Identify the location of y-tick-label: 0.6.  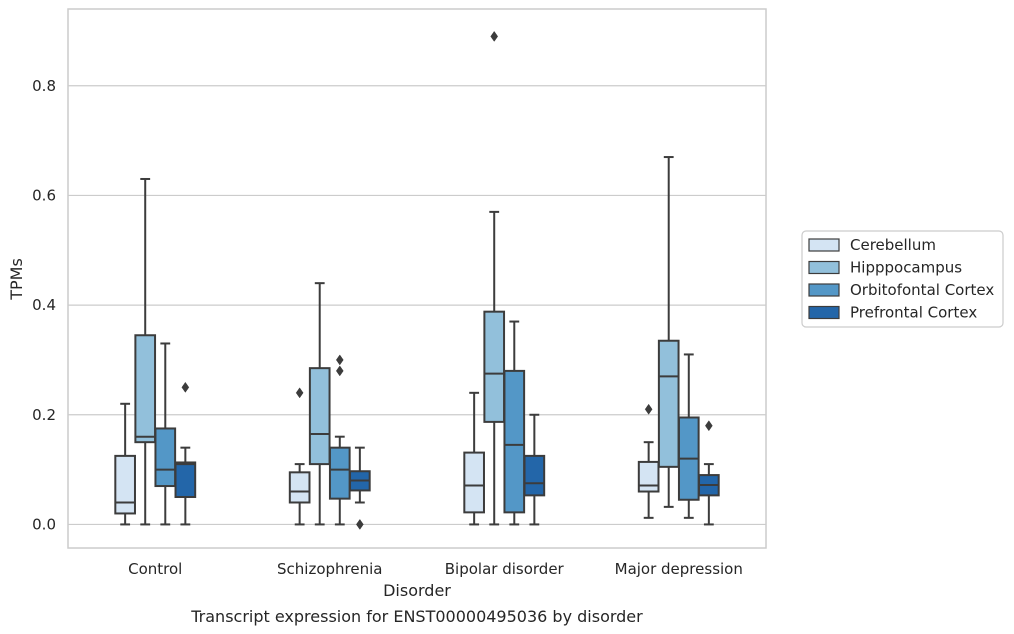
(44, 195).